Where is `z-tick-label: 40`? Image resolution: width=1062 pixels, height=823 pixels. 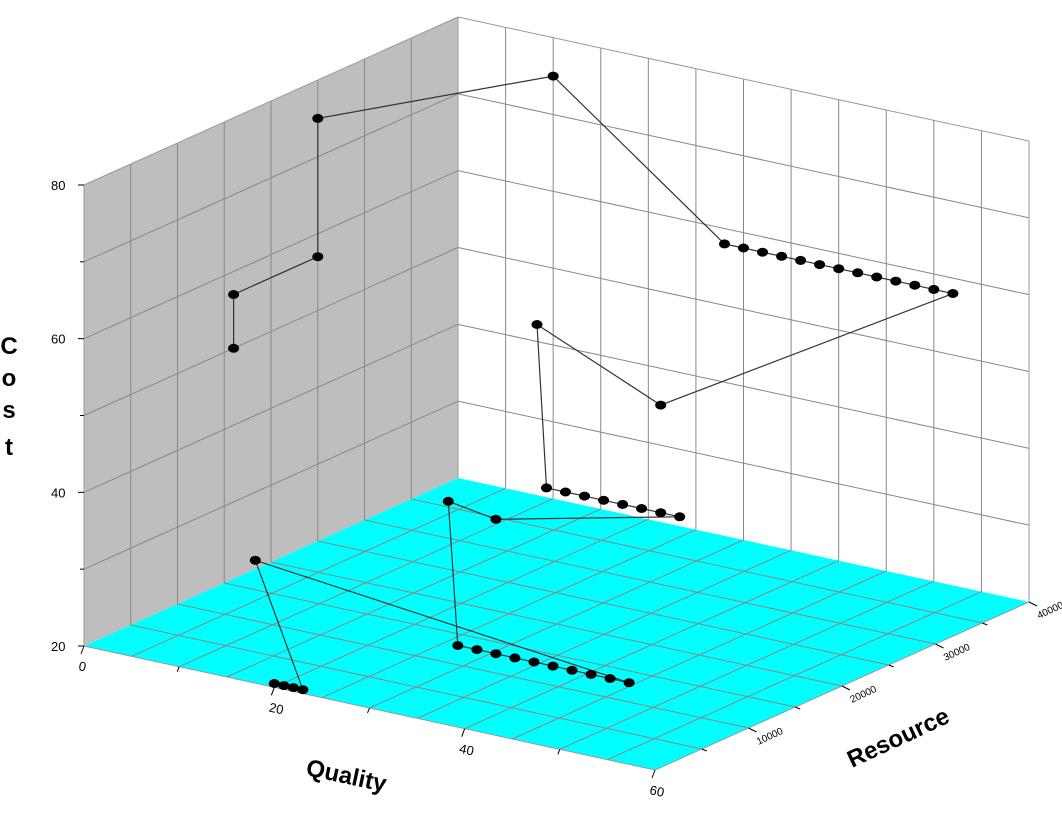
z-tick-label: 40 is located at coordinates (58, 492).